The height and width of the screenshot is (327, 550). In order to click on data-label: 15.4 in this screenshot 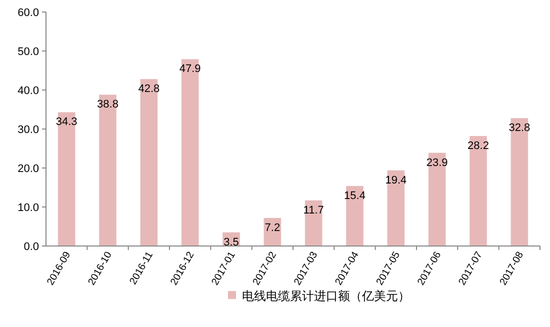, I will do `click(355, 196)`.